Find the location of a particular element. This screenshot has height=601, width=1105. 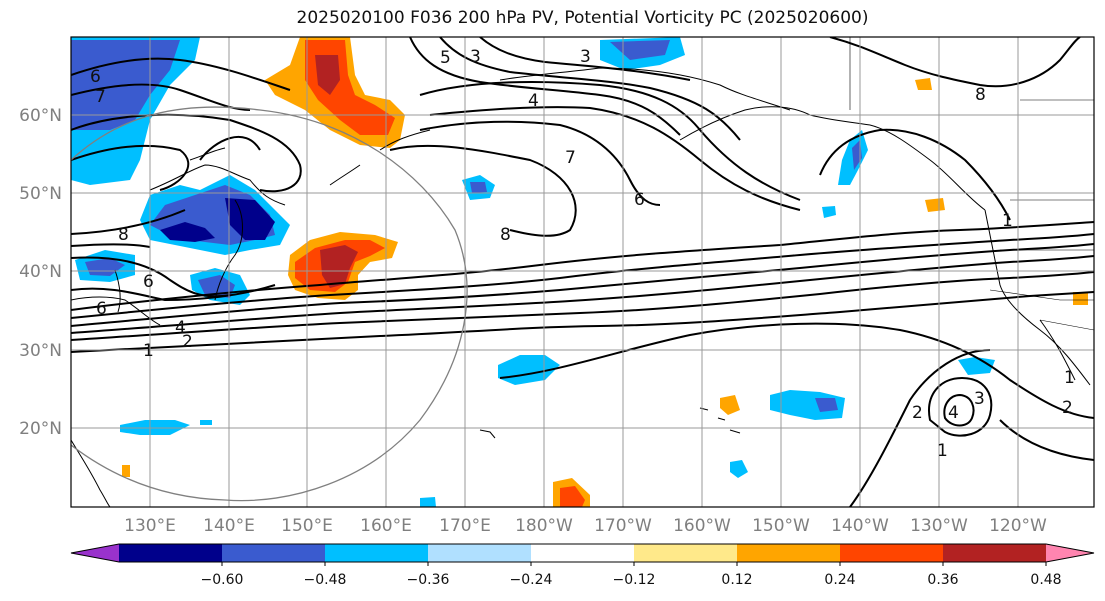

colorbar-tick-label: 0.24 is located at coordinates (839, 580).